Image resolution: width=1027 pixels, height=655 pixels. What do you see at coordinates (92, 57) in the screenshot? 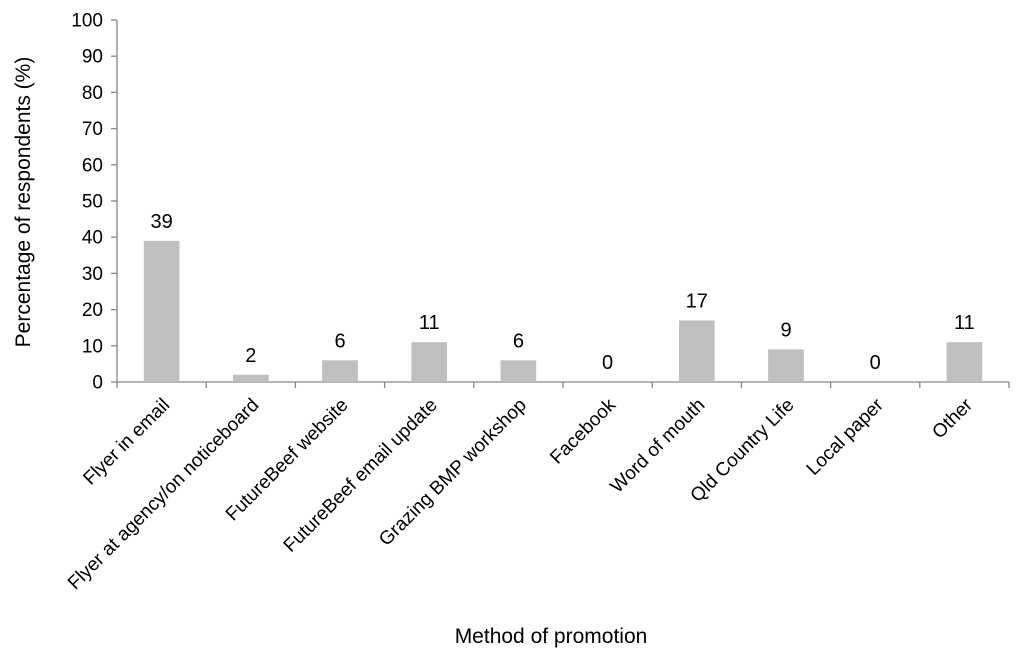
I see `y-tick-label: 90` at bounding box center [92, 57].